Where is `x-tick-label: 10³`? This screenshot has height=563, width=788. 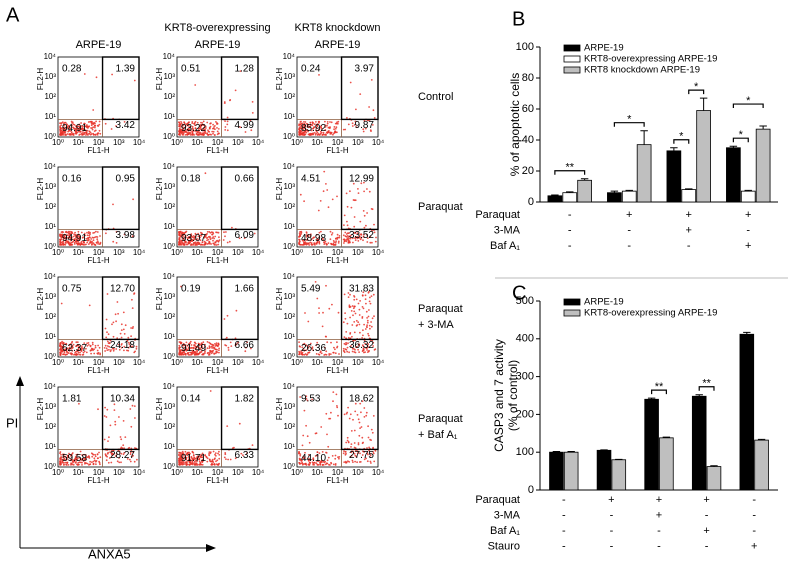
x-tick-label: 10³ is located at coordinates (238, 472).